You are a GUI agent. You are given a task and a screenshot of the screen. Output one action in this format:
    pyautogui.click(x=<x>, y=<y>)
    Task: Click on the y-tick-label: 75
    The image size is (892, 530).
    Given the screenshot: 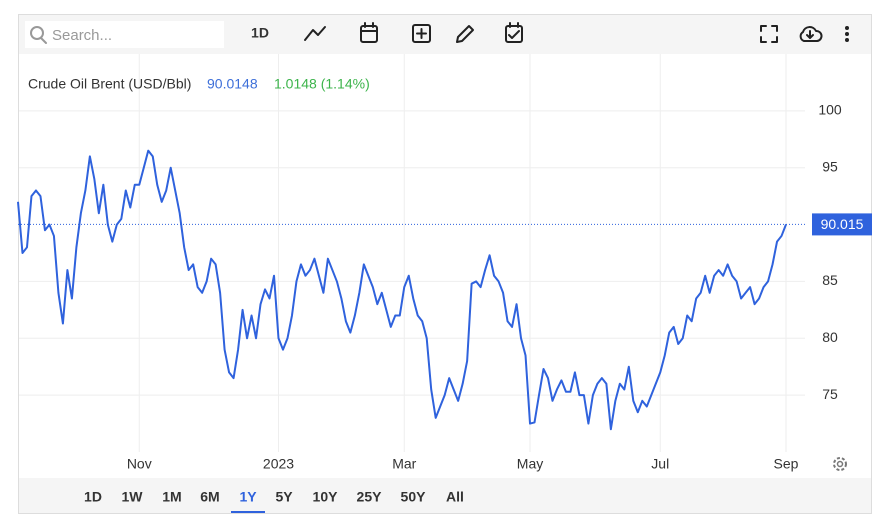 What is the action you would take?
    pyautogui.click(x=830, y=394)
    